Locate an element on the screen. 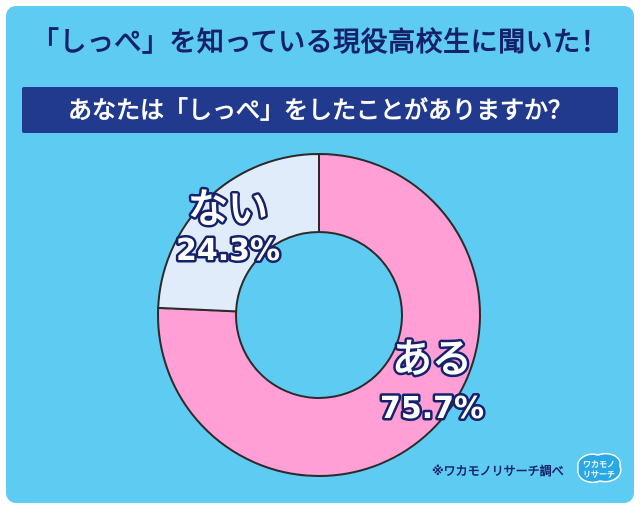 The image size is (640, 509). svg-text: ワカモノ is located at coordinates (599, 464).